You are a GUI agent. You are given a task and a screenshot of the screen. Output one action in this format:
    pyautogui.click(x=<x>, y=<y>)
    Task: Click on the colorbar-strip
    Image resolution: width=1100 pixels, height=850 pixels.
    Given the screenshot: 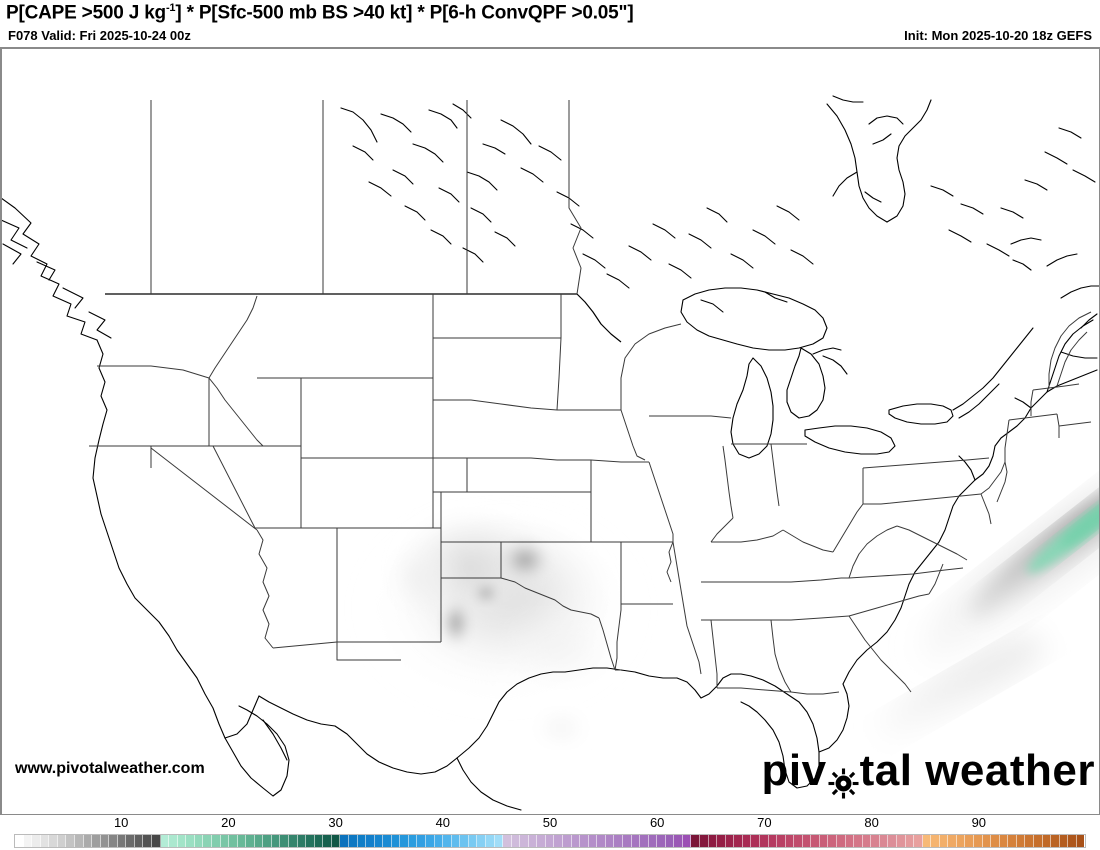 What is the action you would take?
    pyautogui.click(x=550, y=841)
    